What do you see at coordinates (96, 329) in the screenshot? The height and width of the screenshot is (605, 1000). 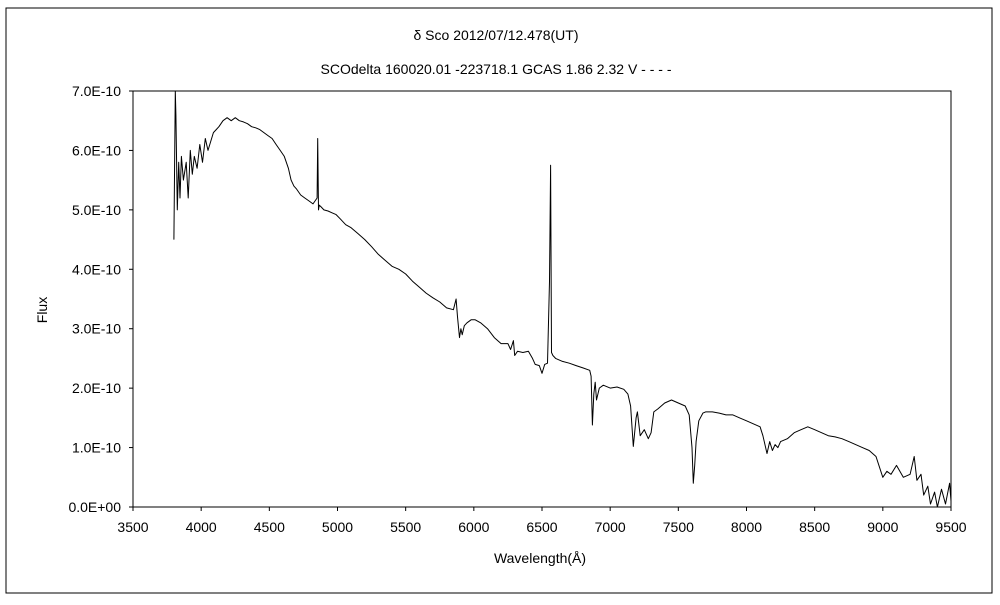 I see `y-tick-label: 3.0E-10` at bounding box center [96, 329].